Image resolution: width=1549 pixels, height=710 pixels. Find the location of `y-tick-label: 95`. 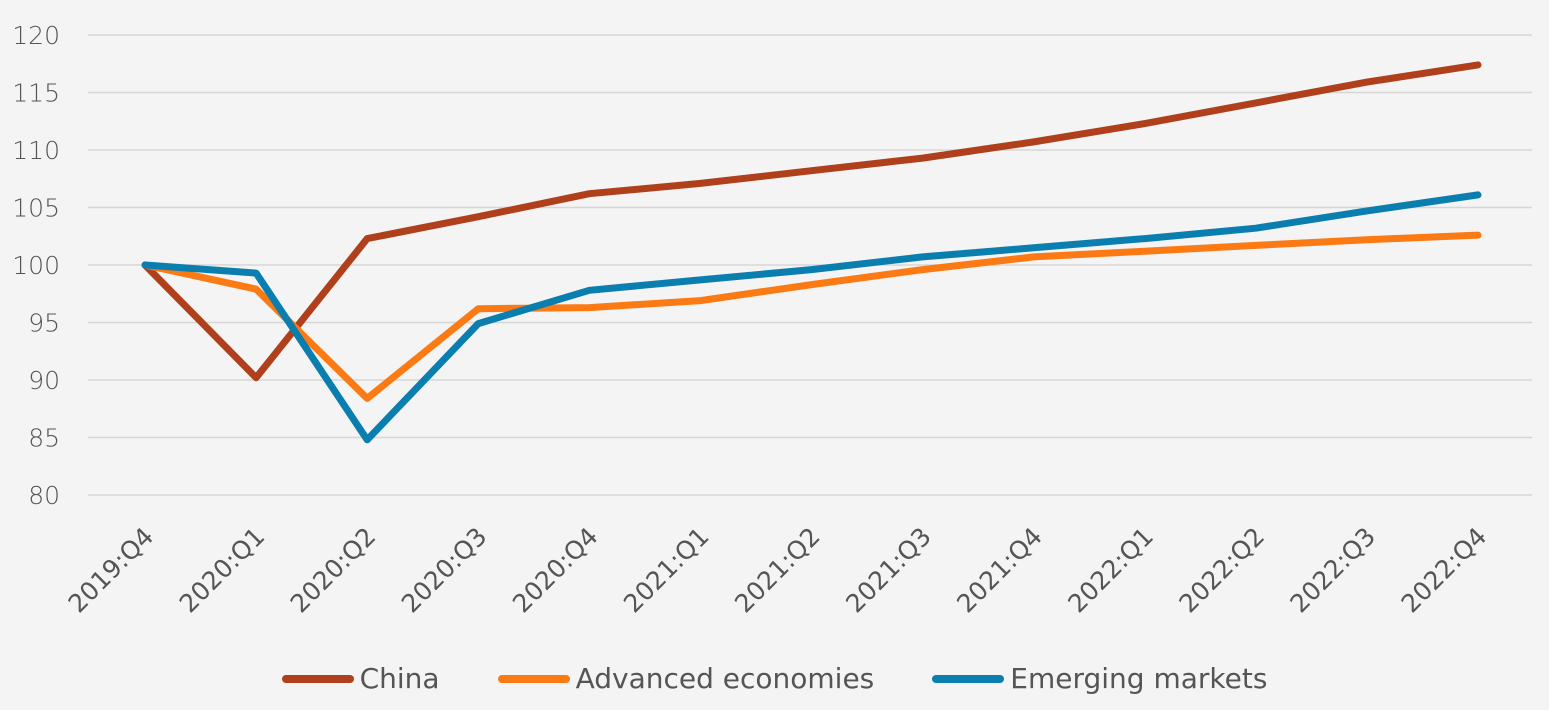

y-tick-label: 95 is located at coordinates (44, 323).